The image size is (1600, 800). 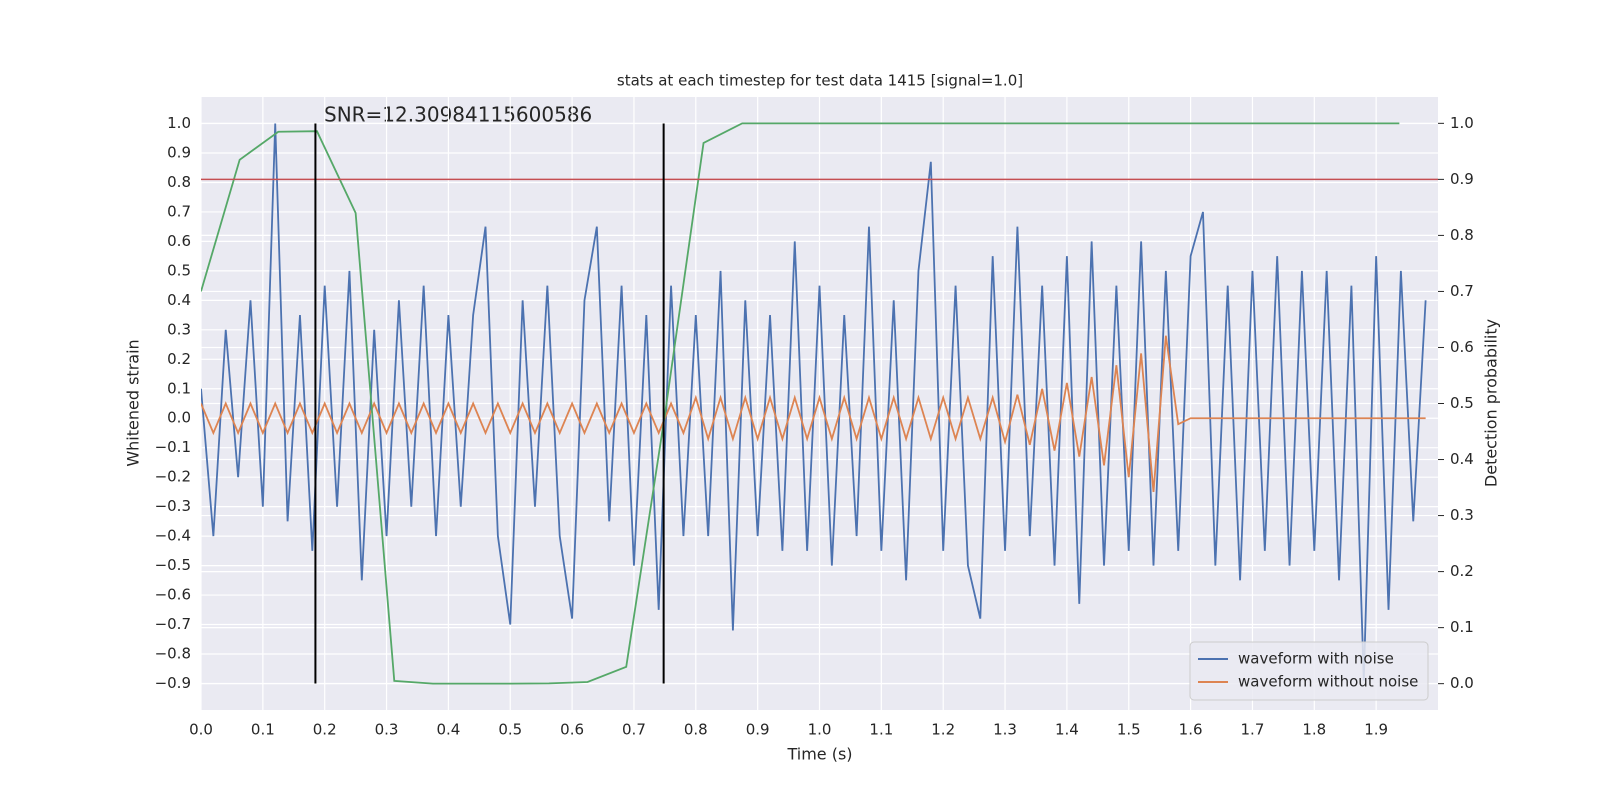 What do you see at coordinates (1067, 730) in the screenshot?
I see `x-tick-label: 1.4` at bounding box center [1067, 730].